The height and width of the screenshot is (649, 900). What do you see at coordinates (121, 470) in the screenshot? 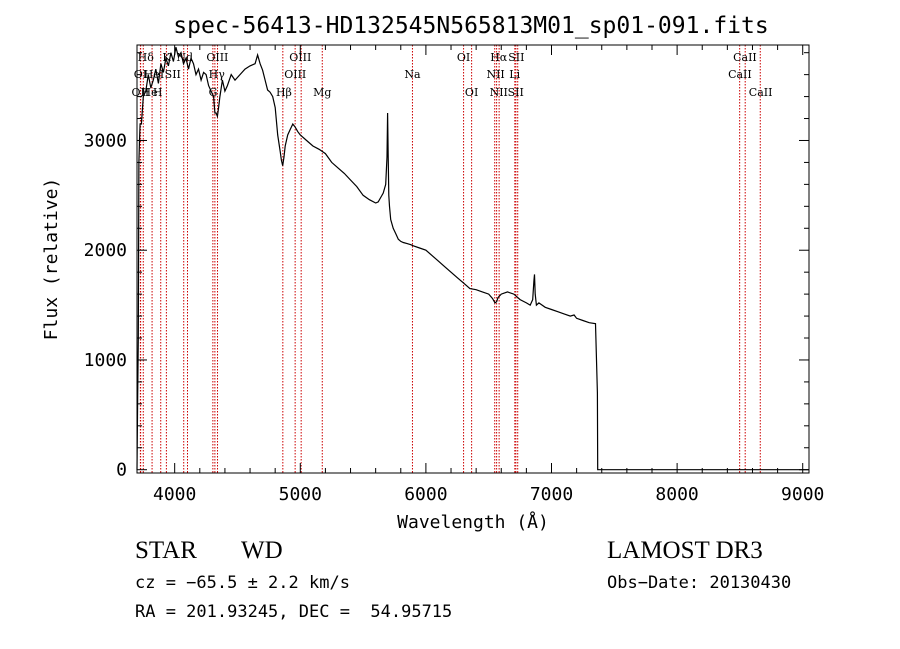
I see `y-tick-label: 0` at bounding box center [121, 470].